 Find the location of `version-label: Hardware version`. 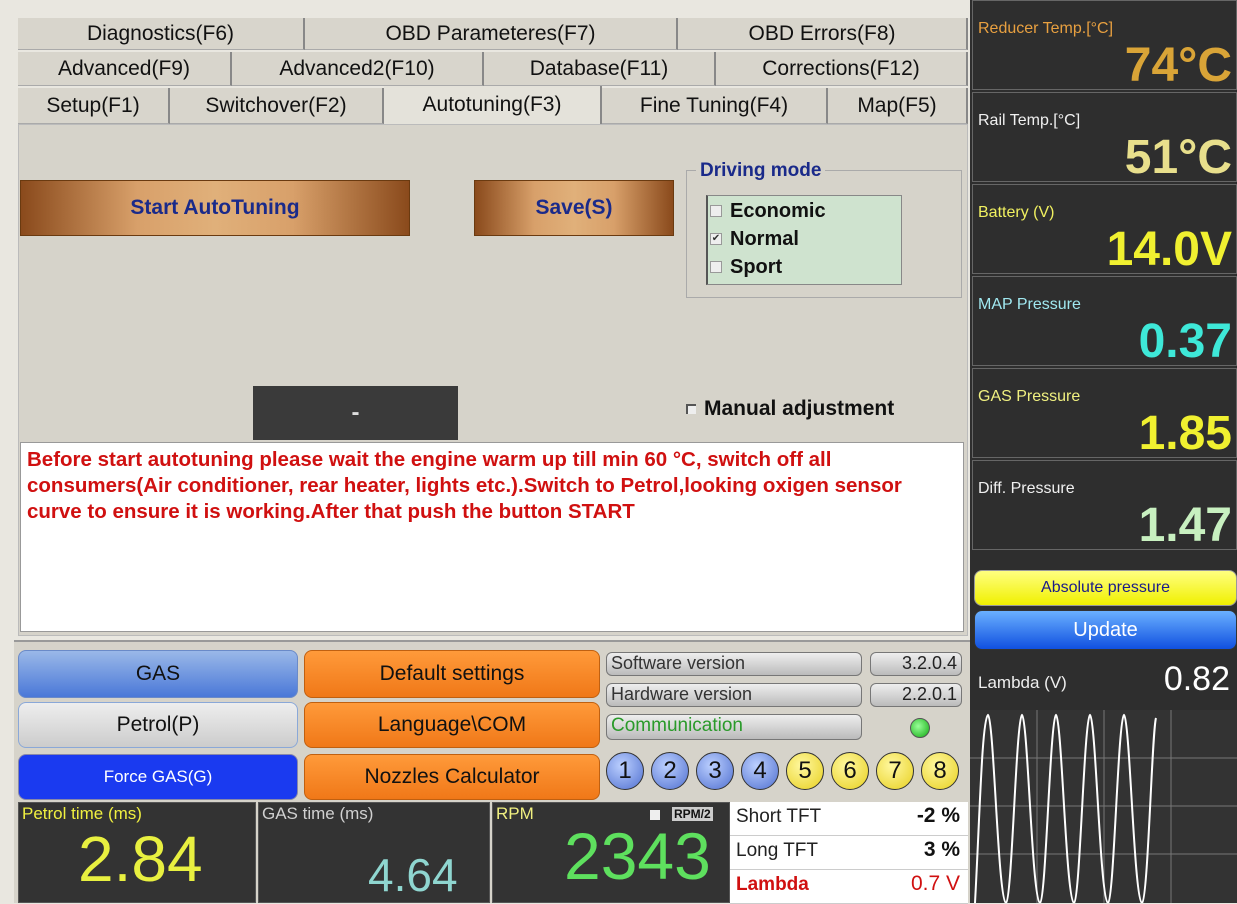

version-label: Hardware version is located at coordinates (734, 695).